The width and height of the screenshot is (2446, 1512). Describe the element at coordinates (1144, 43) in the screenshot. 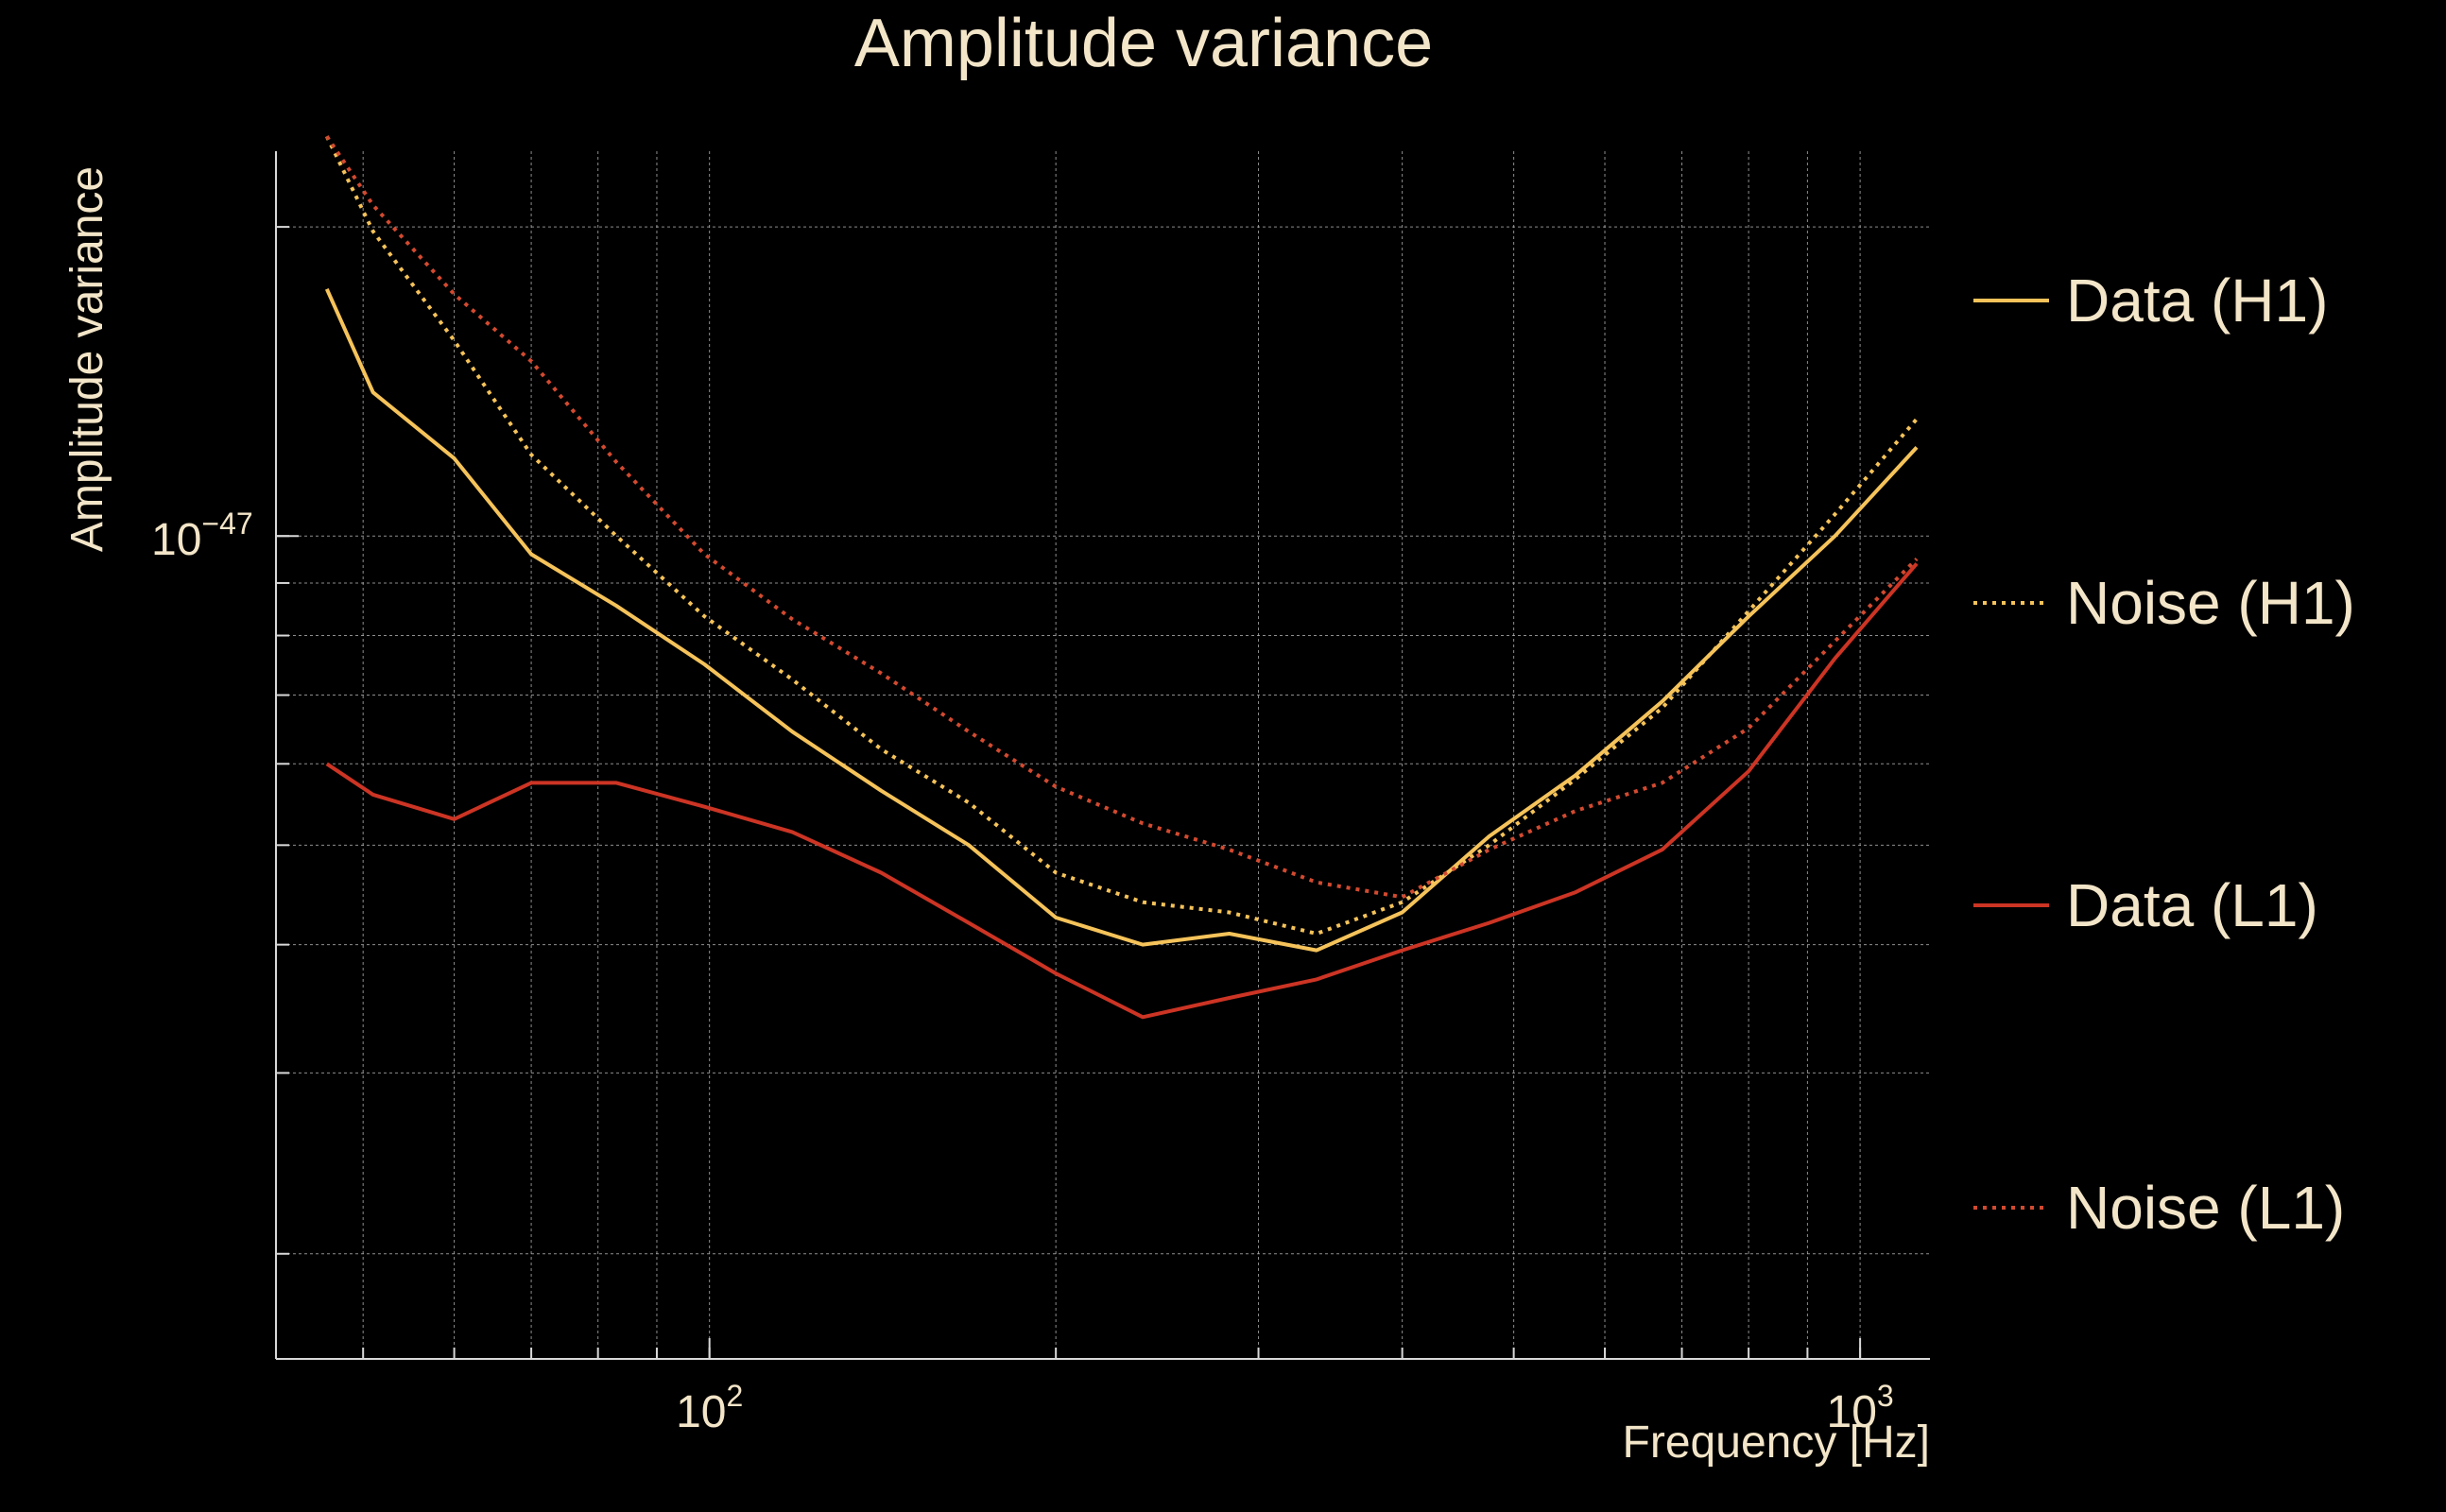

I see `chart-title: Amplitude variance` at that location.